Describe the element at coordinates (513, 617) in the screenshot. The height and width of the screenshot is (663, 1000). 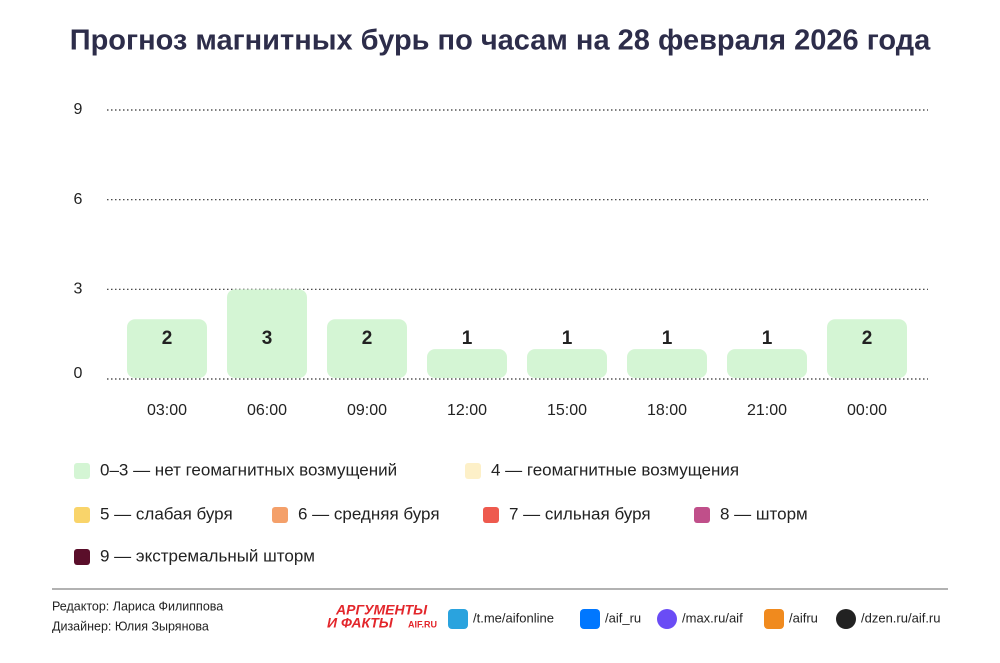
I see `social-link: /t.me/aifonline` at that location.